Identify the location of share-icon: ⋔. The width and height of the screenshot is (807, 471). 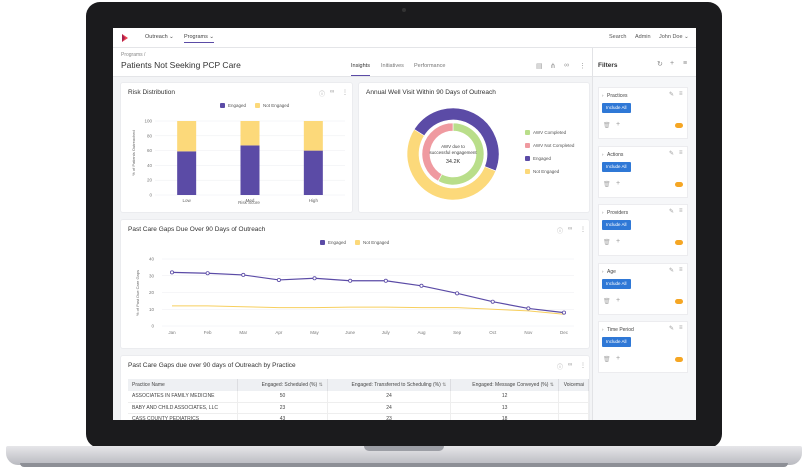
(553, 66).